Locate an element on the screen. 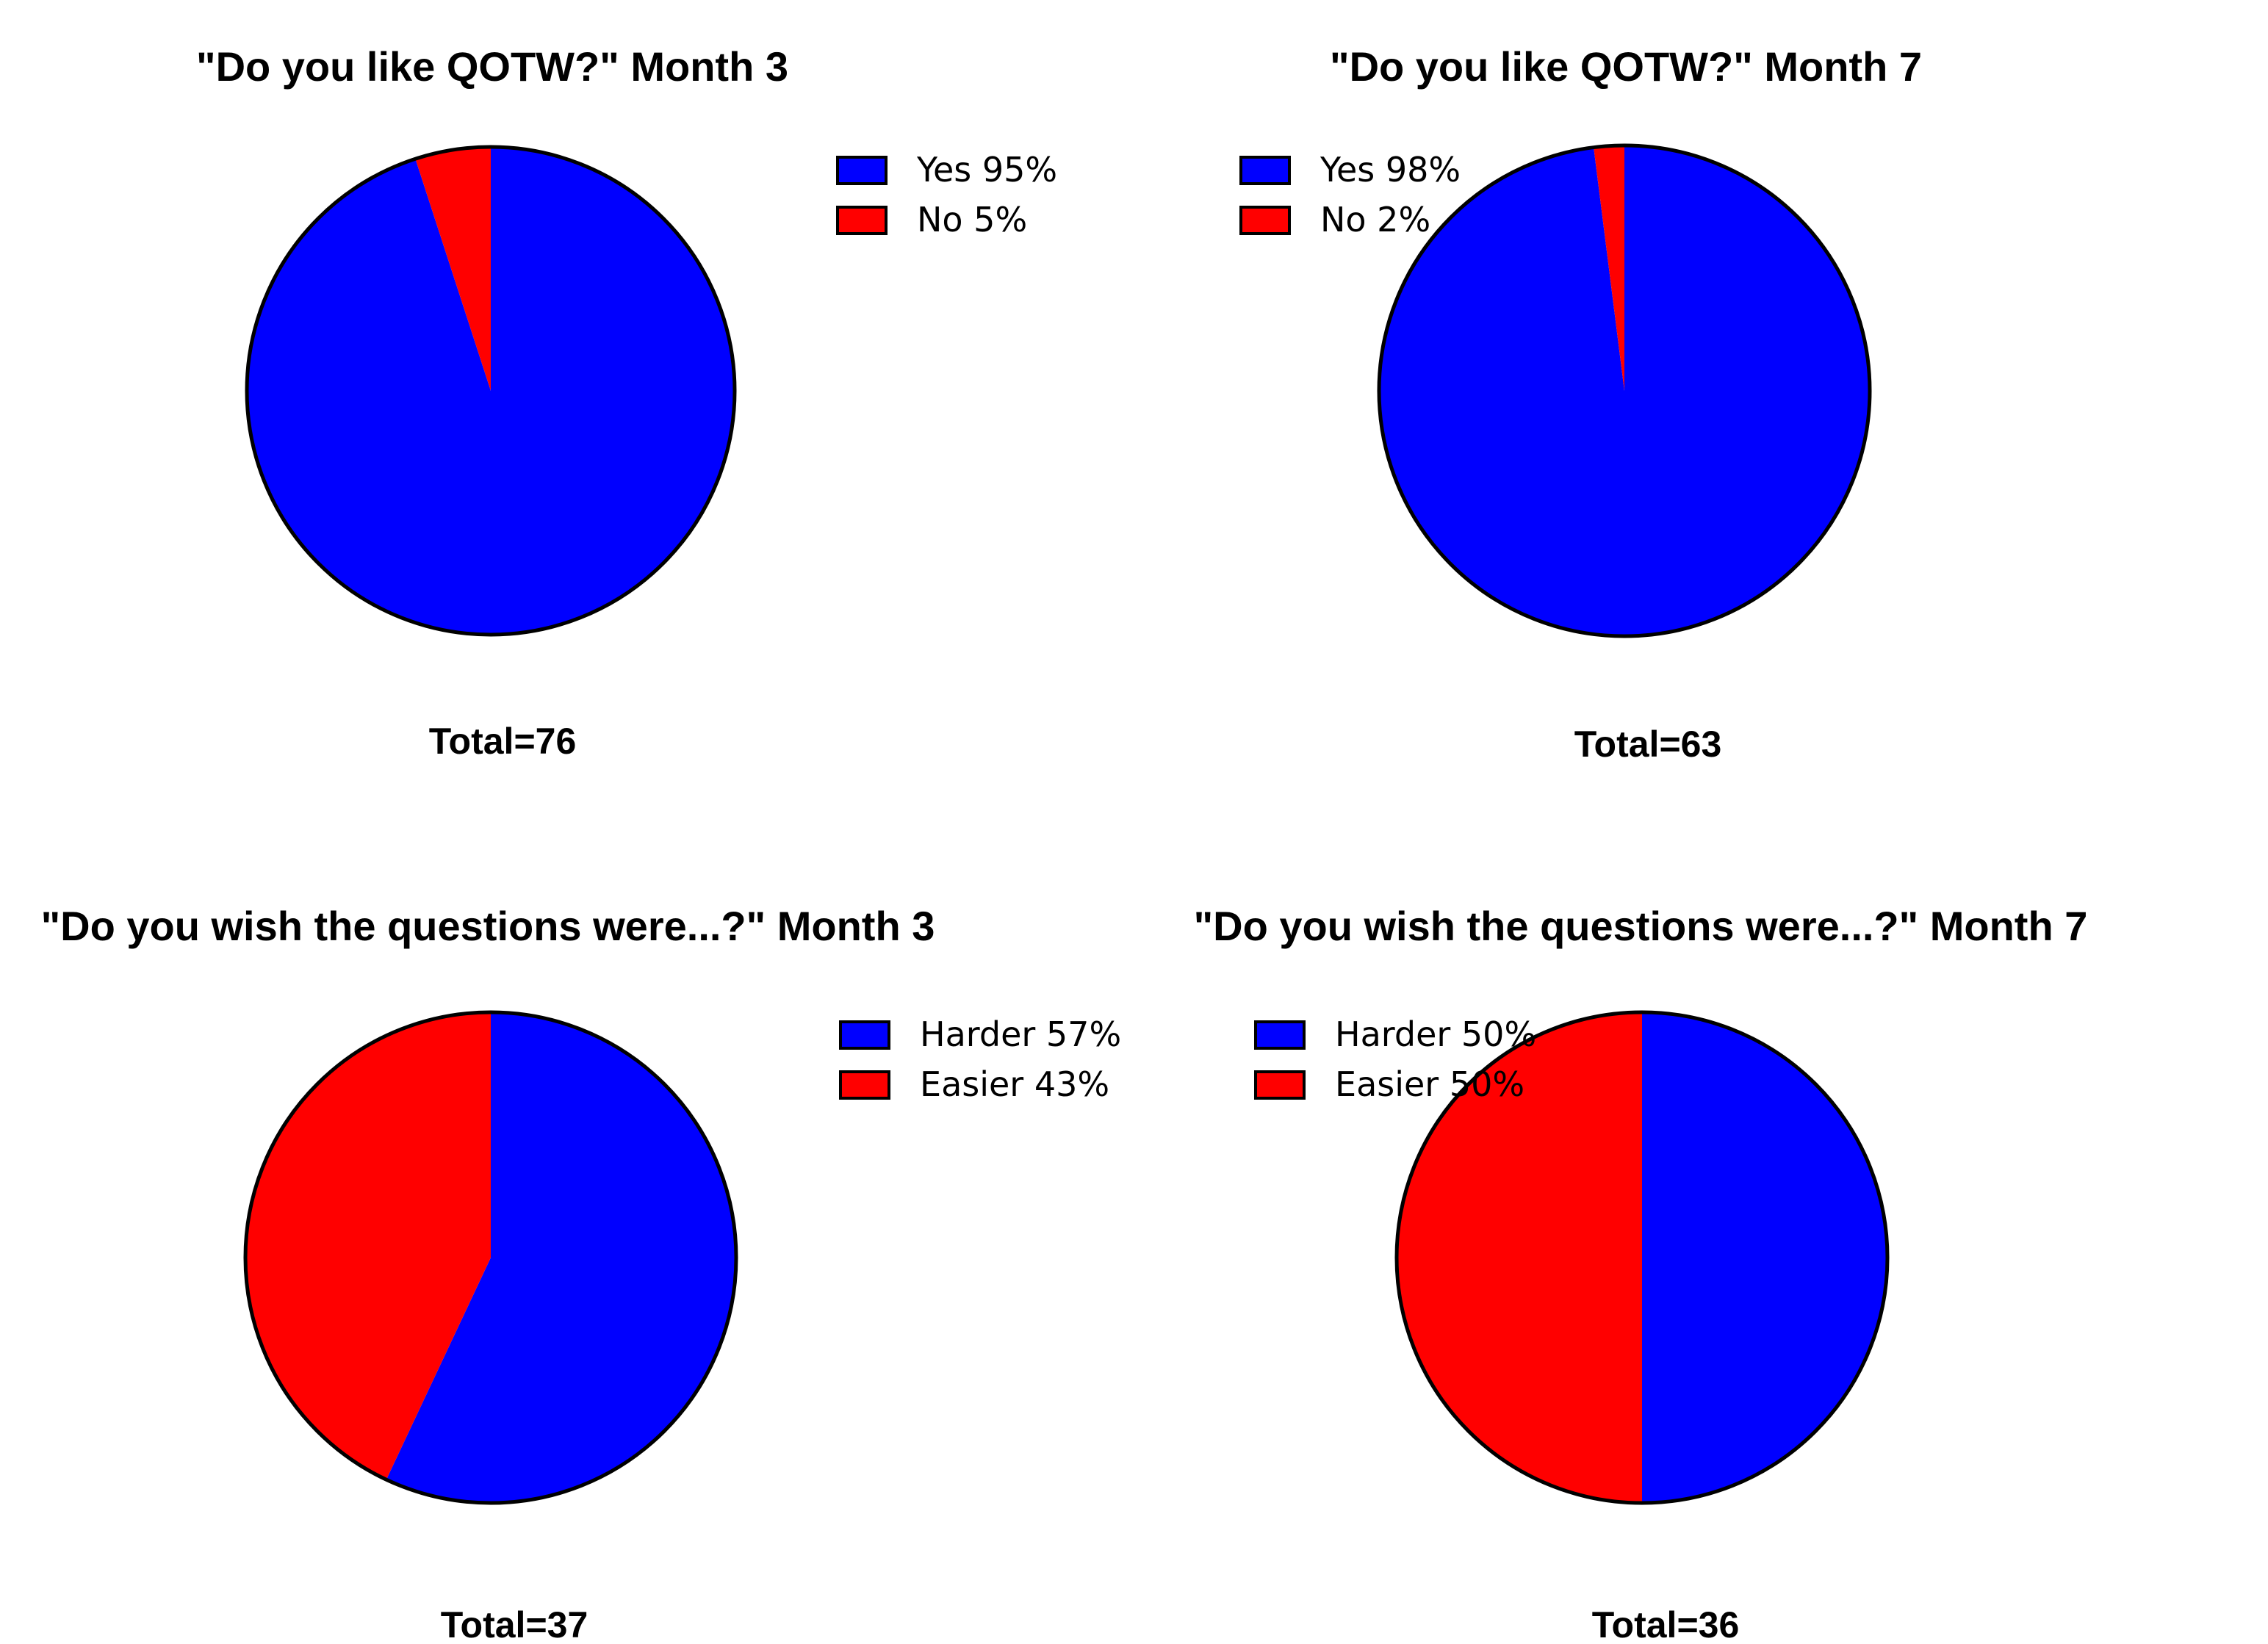  legend-label-harder: Harder 50% is located at coordinates (1435, 1034).